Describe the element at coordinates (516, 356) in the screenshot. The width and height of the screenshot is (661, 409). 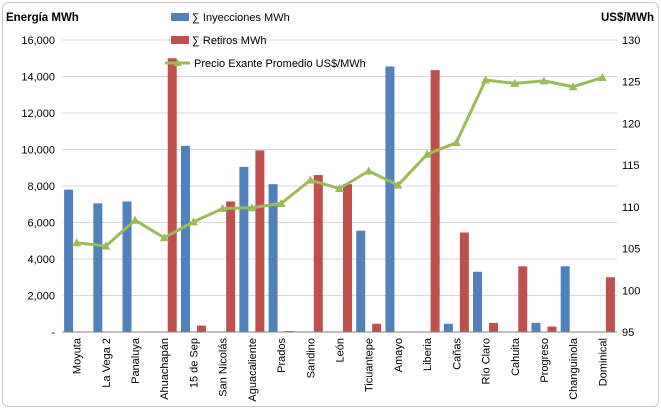
I see `category-label: Cahuita` at that location.